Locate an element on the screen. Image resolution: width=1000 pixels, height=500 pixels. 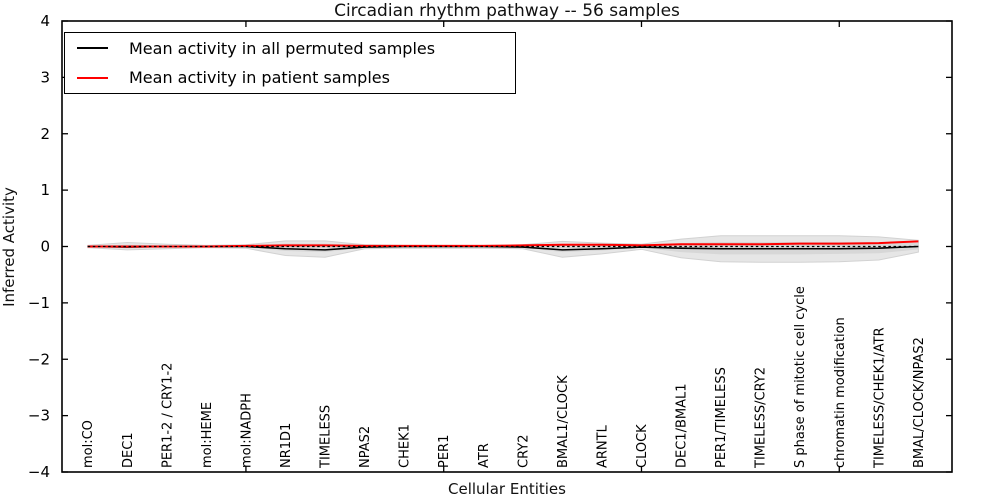
y-tick-label: 3 is located at coordinates (45, 77).